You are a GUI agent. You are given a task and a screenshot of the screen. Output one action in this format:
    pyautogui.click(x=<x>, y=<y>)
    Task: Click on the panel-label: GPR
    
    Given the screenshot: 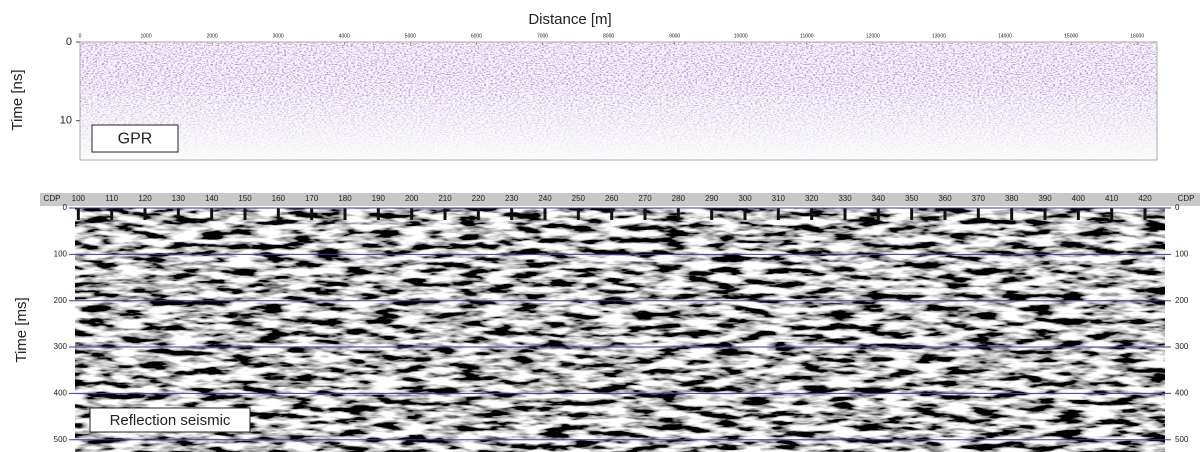 What is the action you would take?
    pyautogui.click(x=135, y=139)
    